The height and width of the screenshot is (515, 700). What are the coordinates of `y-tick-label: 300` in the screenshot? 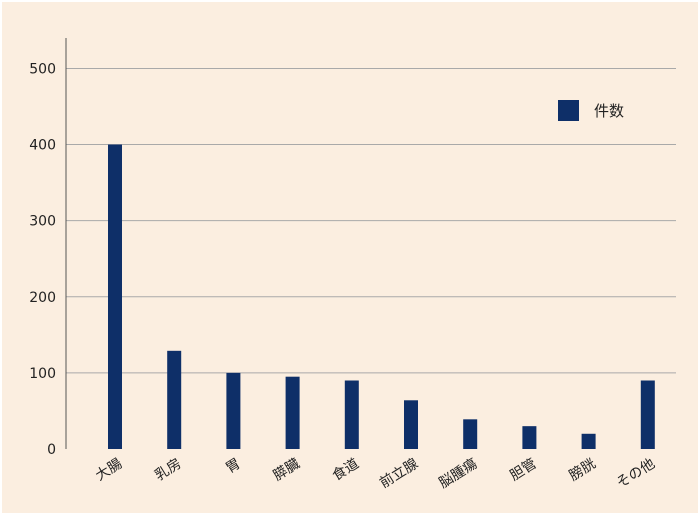 It's located at (42, 222).